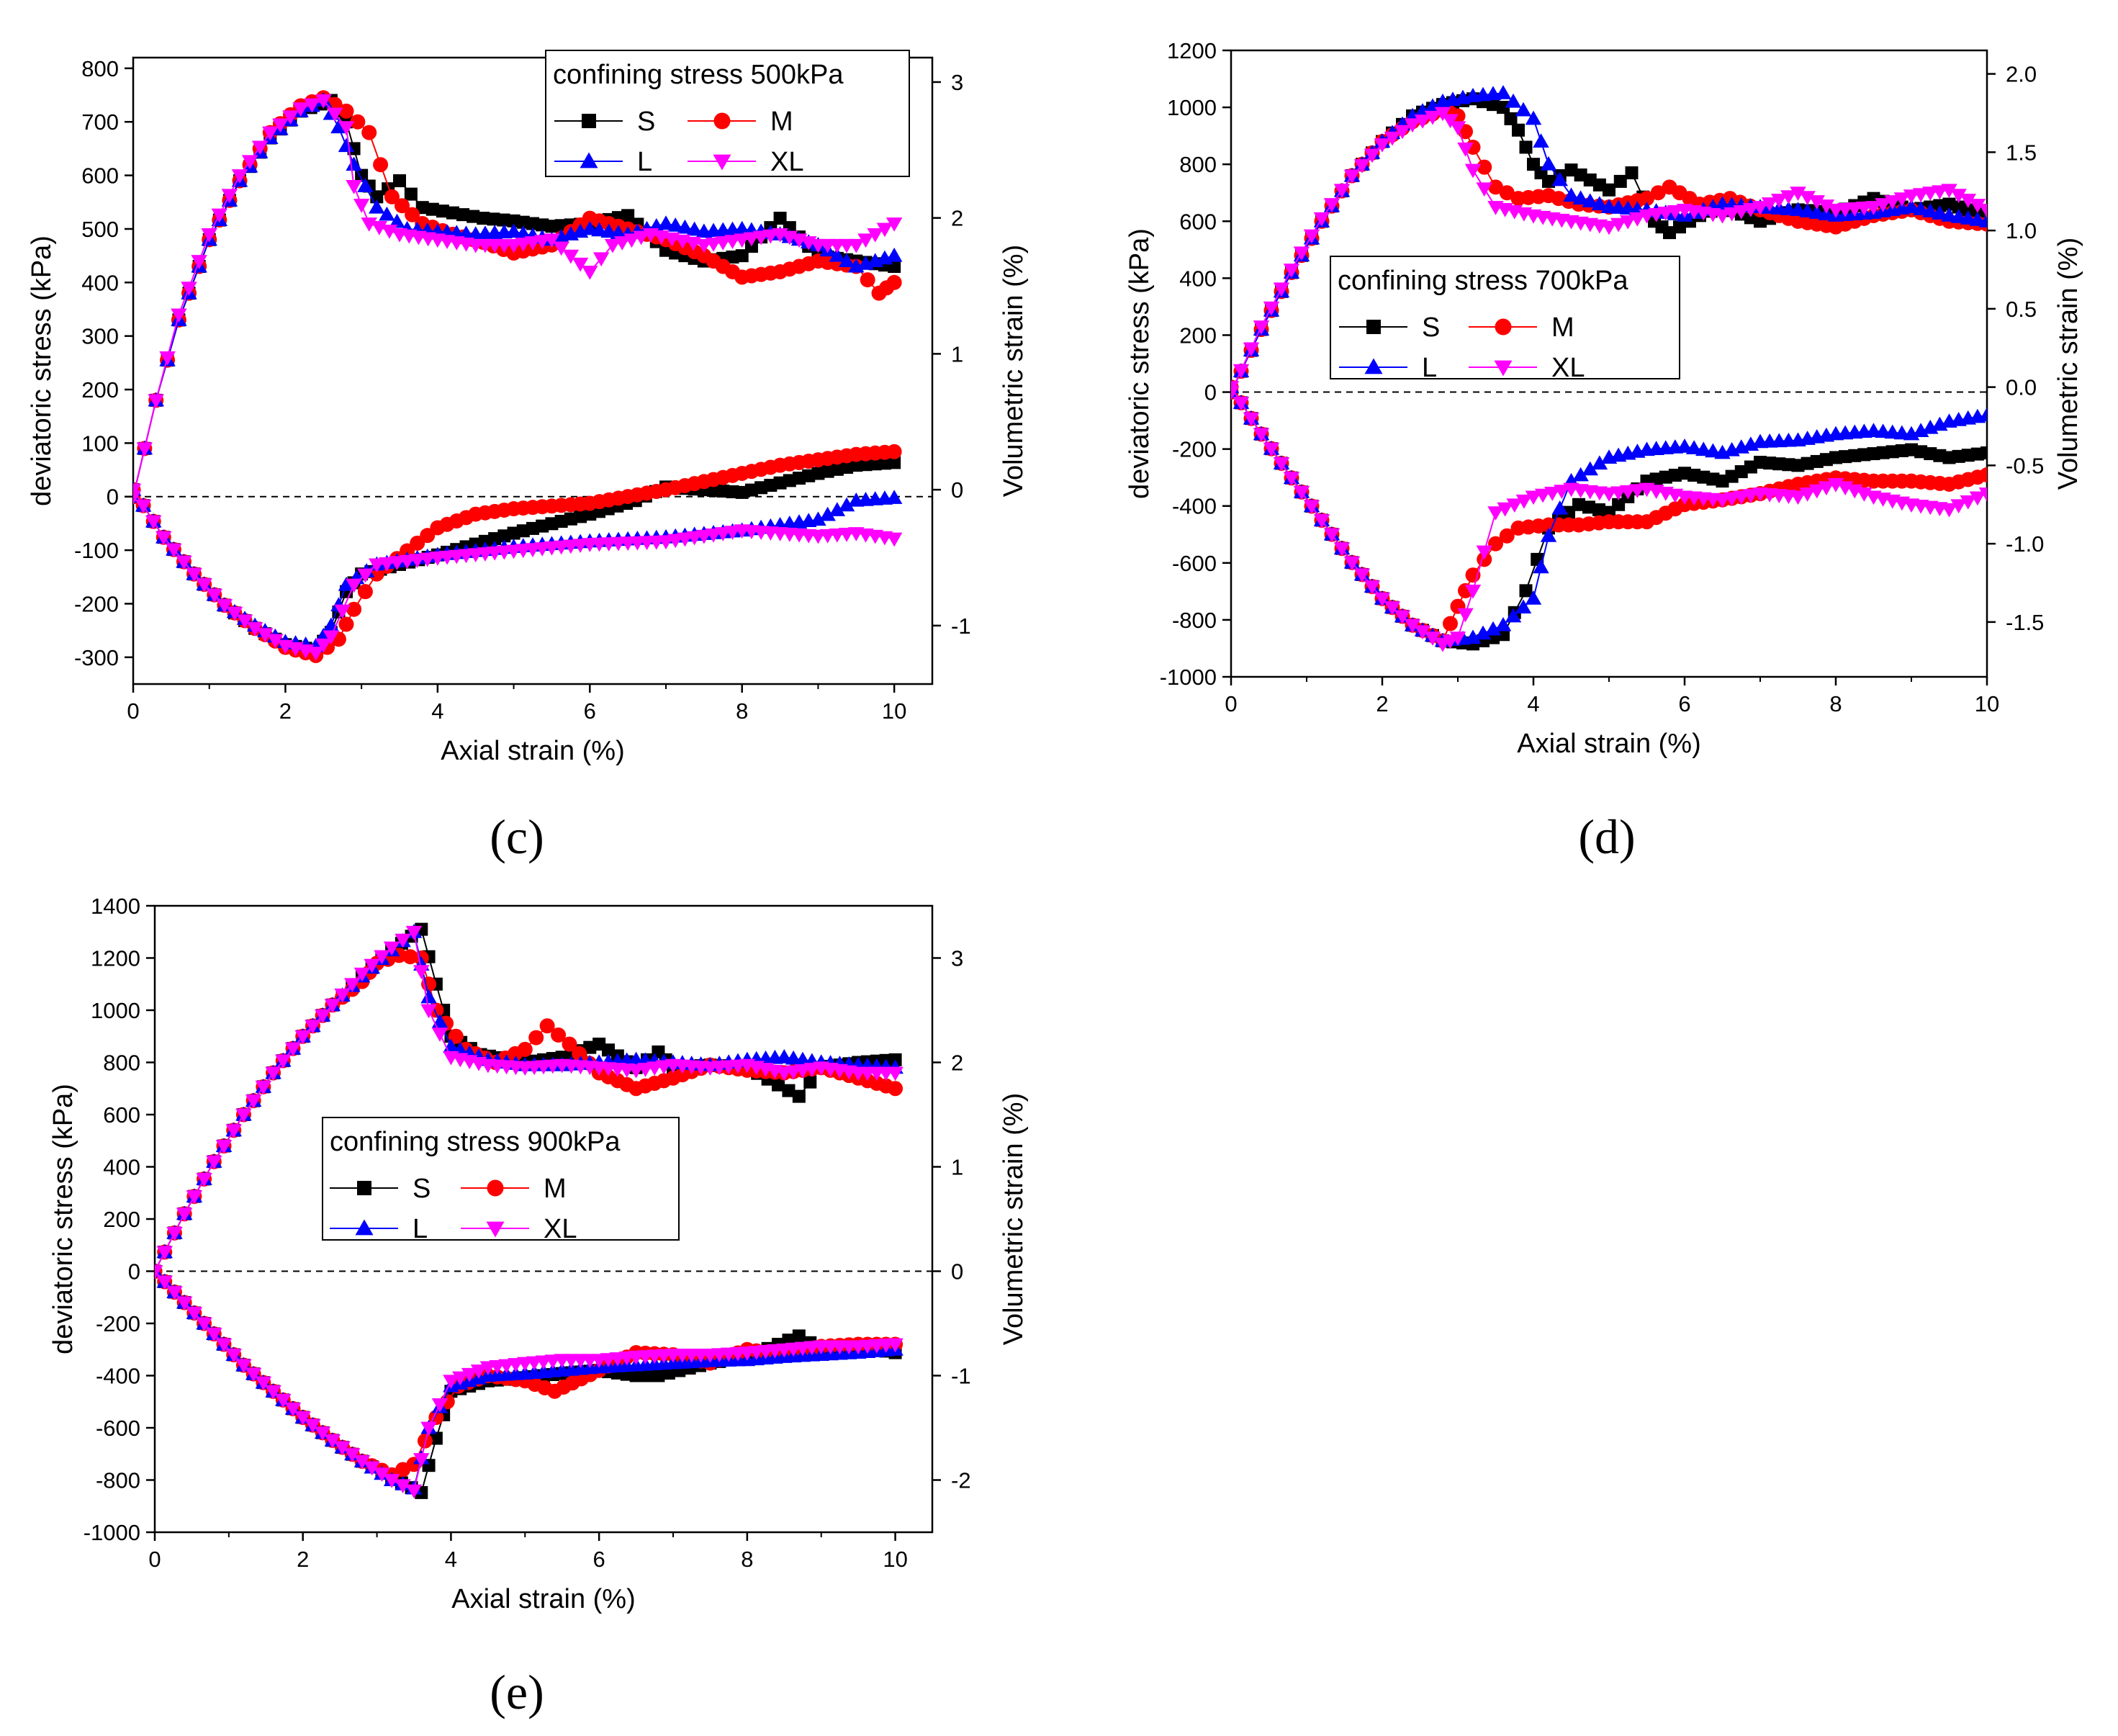 Image resolution: width=2118 pixels, height=1736 pixels. I want to click on legend: confining stress 500kPa S M L XL, so click(727, 113).